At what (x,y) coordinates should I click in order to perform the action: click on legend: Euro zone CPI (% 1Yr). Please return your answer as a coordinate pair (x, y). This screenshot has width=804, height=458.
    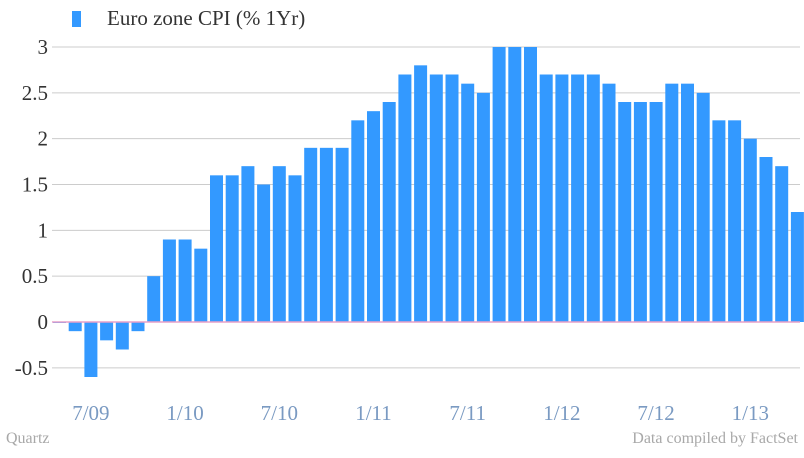
    Looking at the image, I should click on (188, 18).